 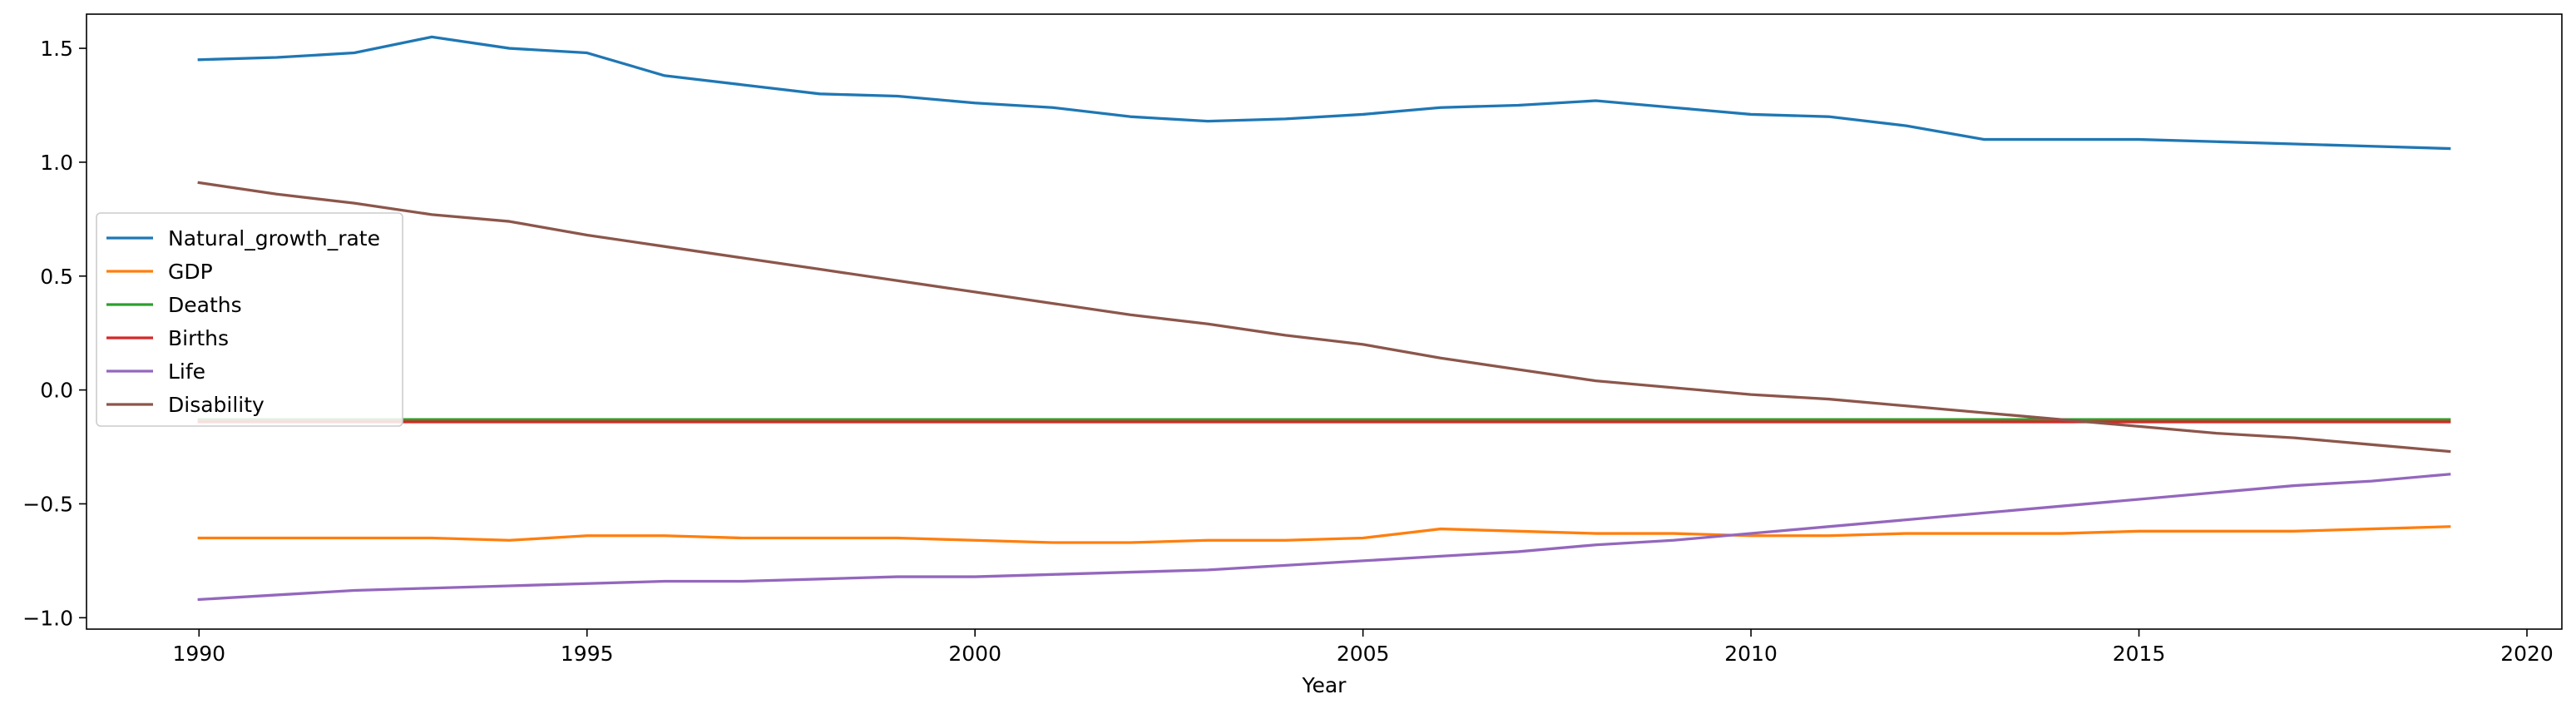 I want to click on series-line-gdp, so click(x=1324, y=534).